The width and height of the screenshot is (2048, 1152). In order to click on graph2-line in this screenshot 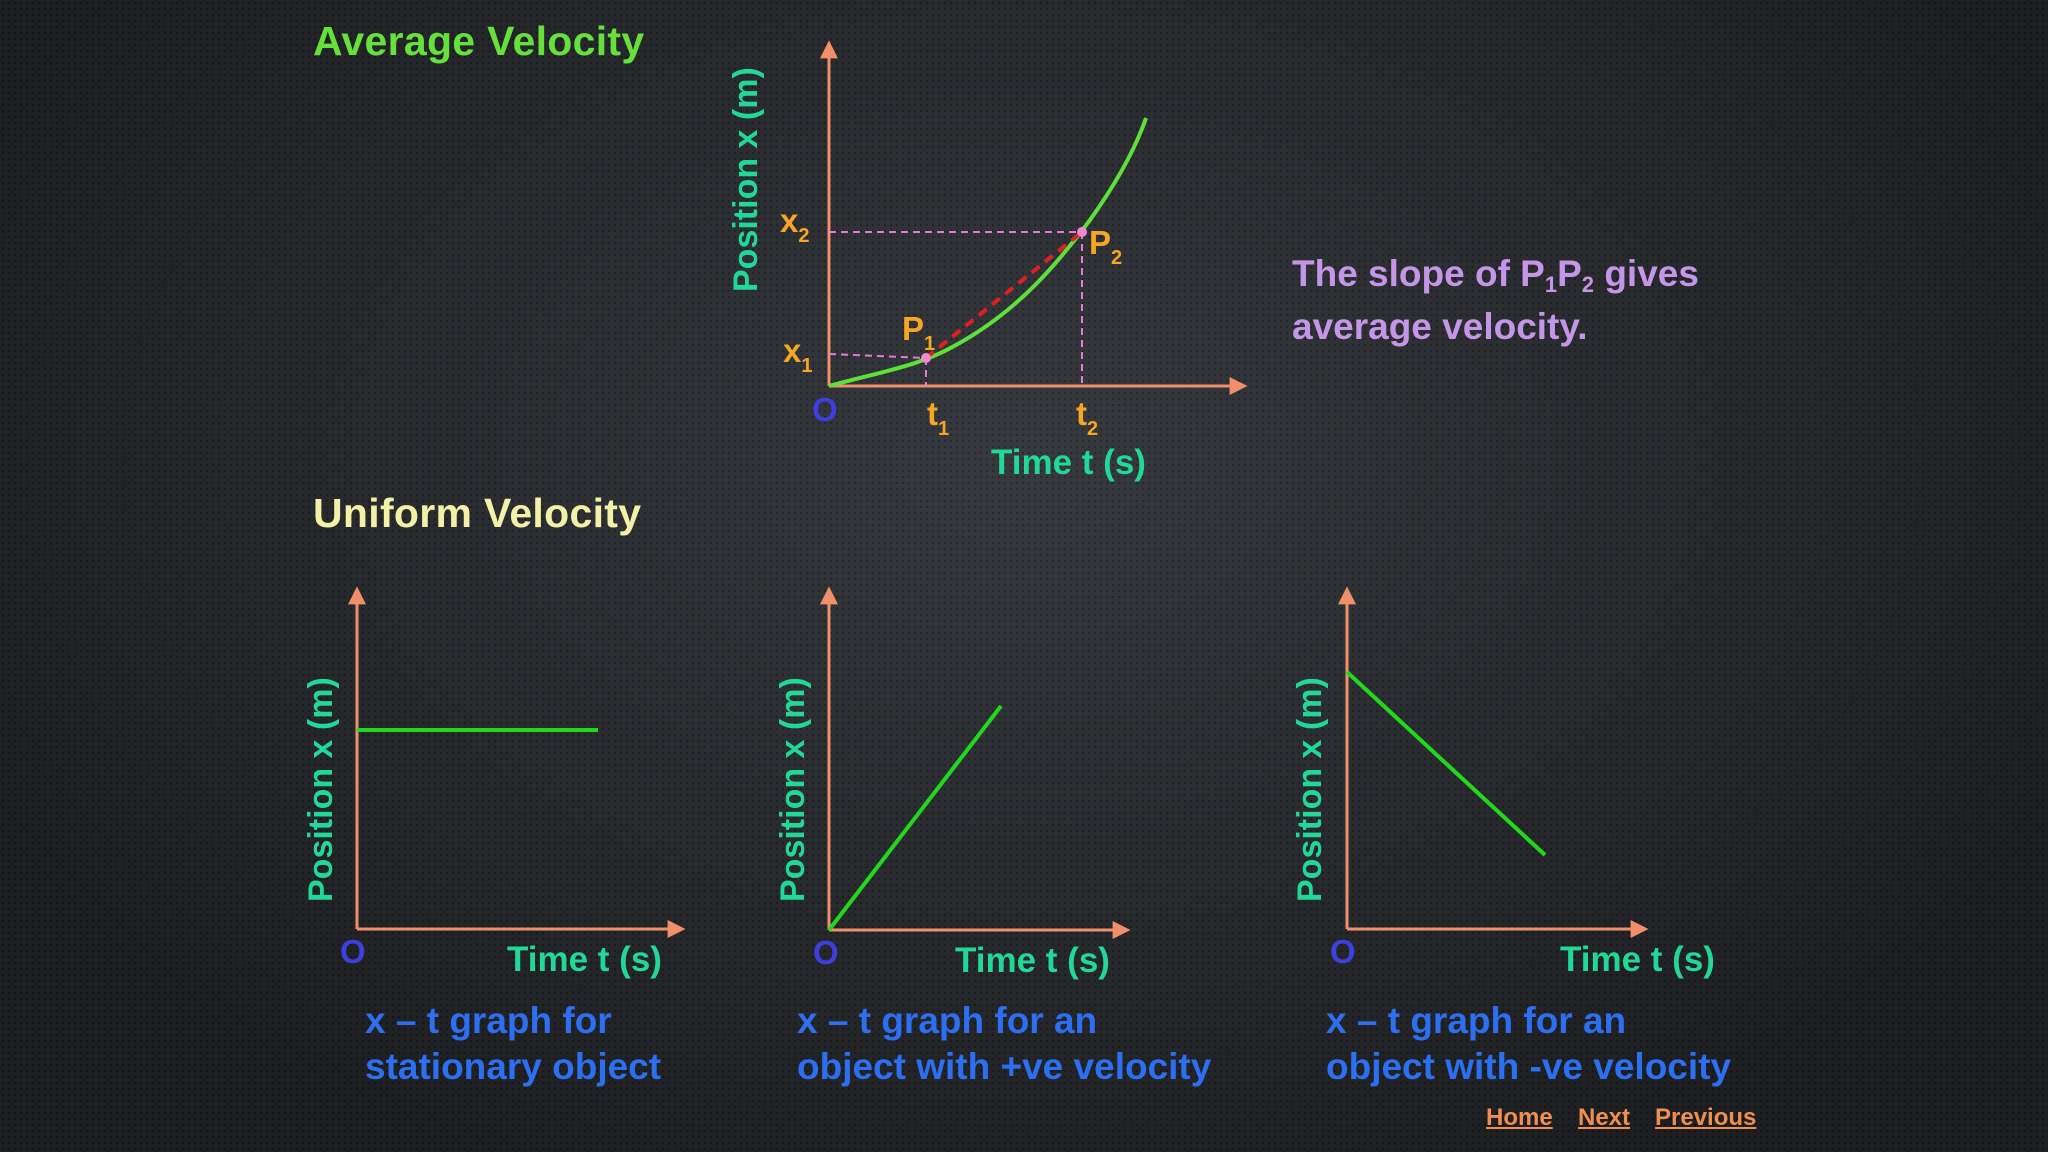, I will do `click(915, 818)`.